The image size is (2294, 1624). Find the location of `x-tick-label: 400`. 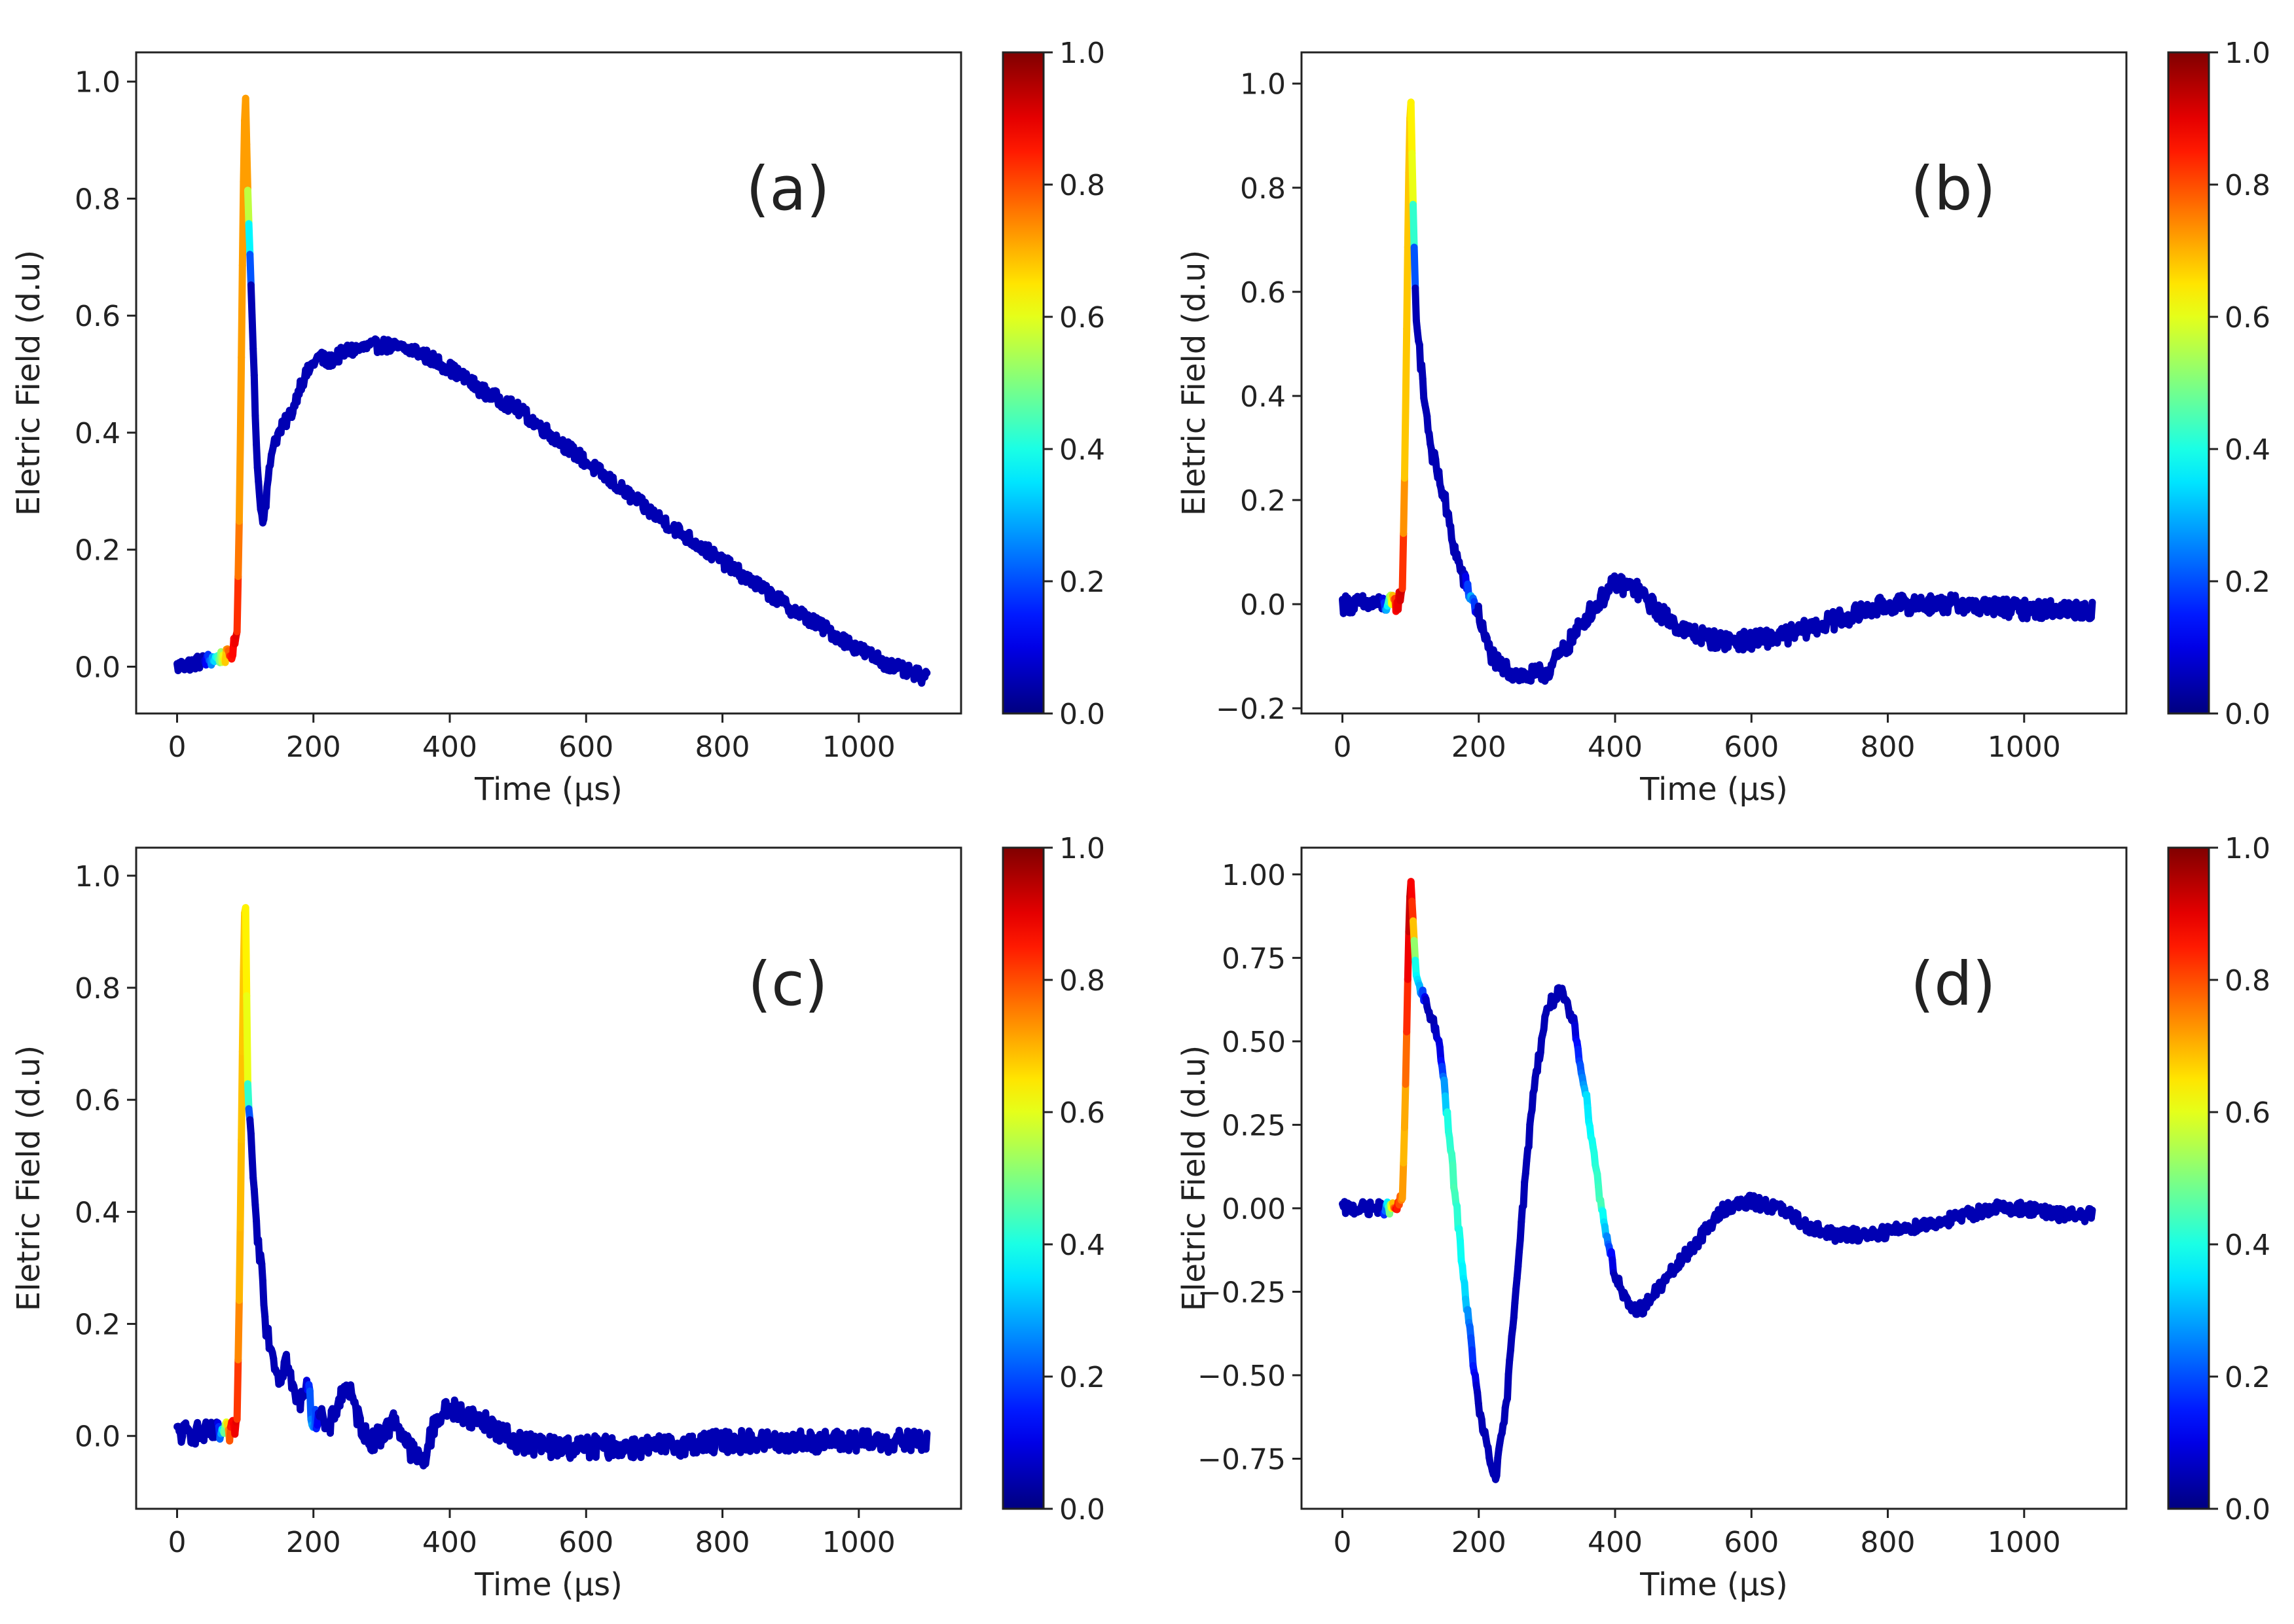

x-tick-label: 400 is located at coordinates (449, 747).